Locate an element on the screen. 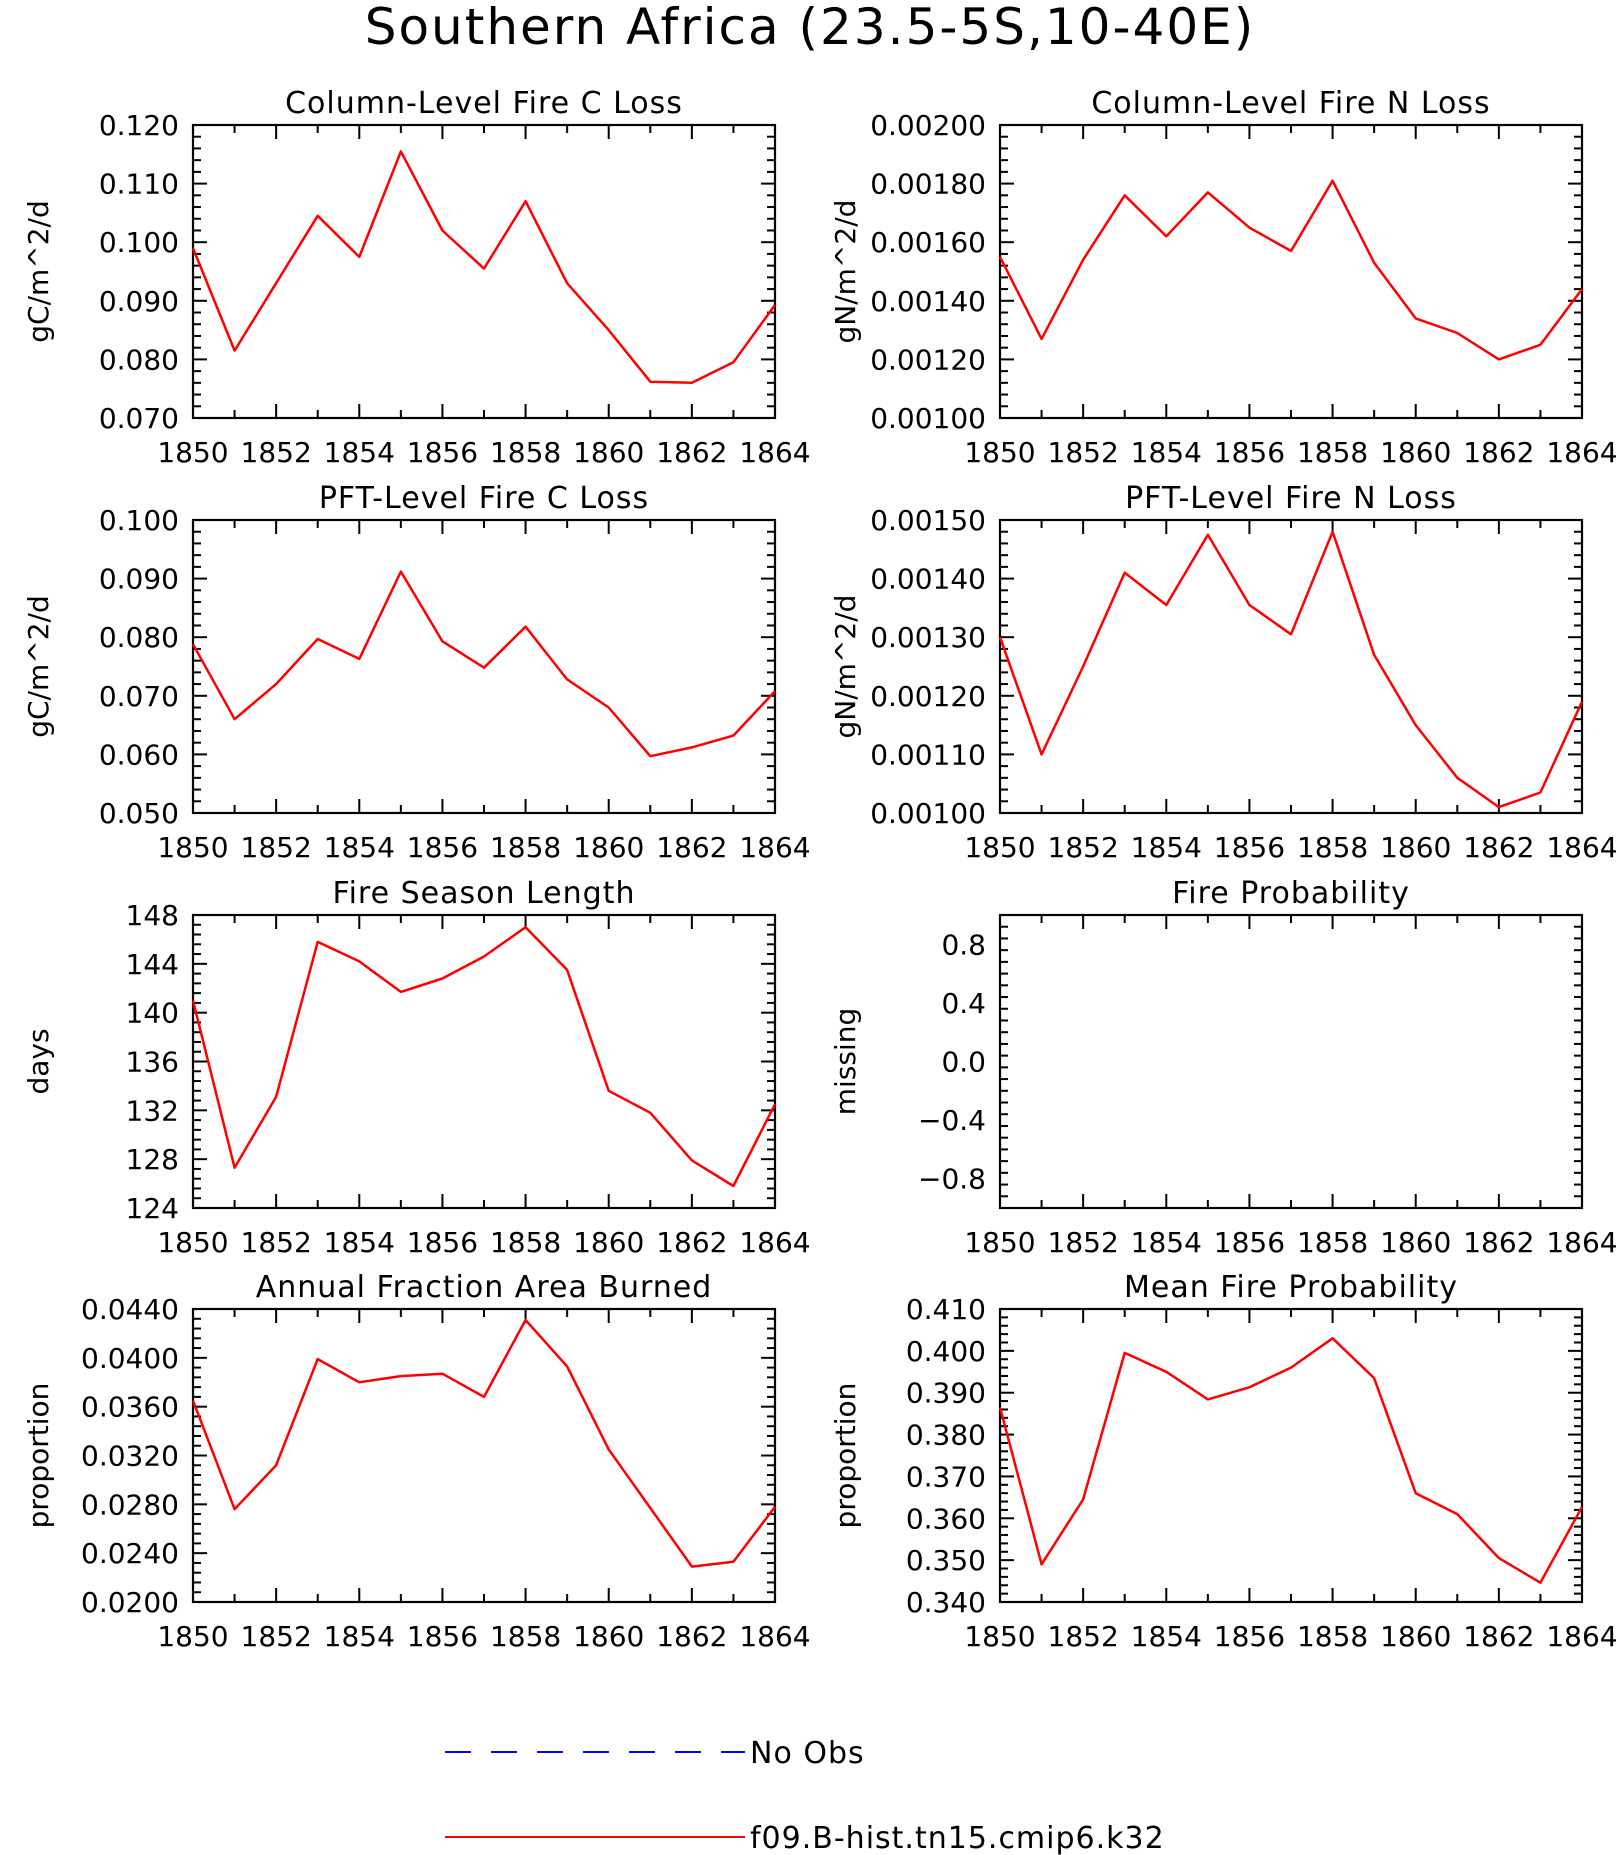 This screenshot has width=1621, height=1855. y-tick-label: 128 is located at coordinates (152, 1159).